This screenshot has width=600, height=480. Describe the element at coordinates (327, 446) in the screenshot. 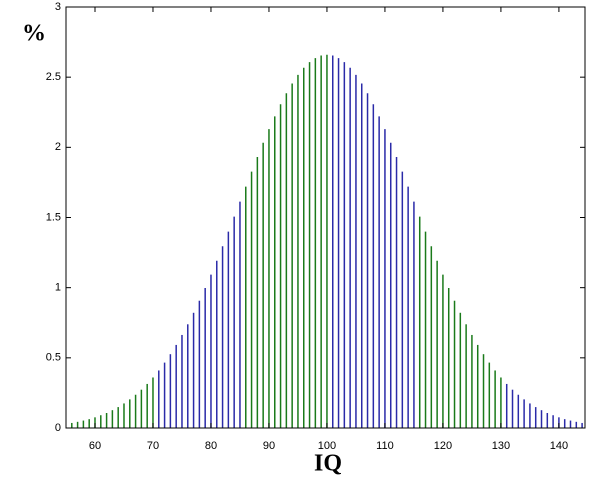

I see `x-tick-label: 100` at that location.